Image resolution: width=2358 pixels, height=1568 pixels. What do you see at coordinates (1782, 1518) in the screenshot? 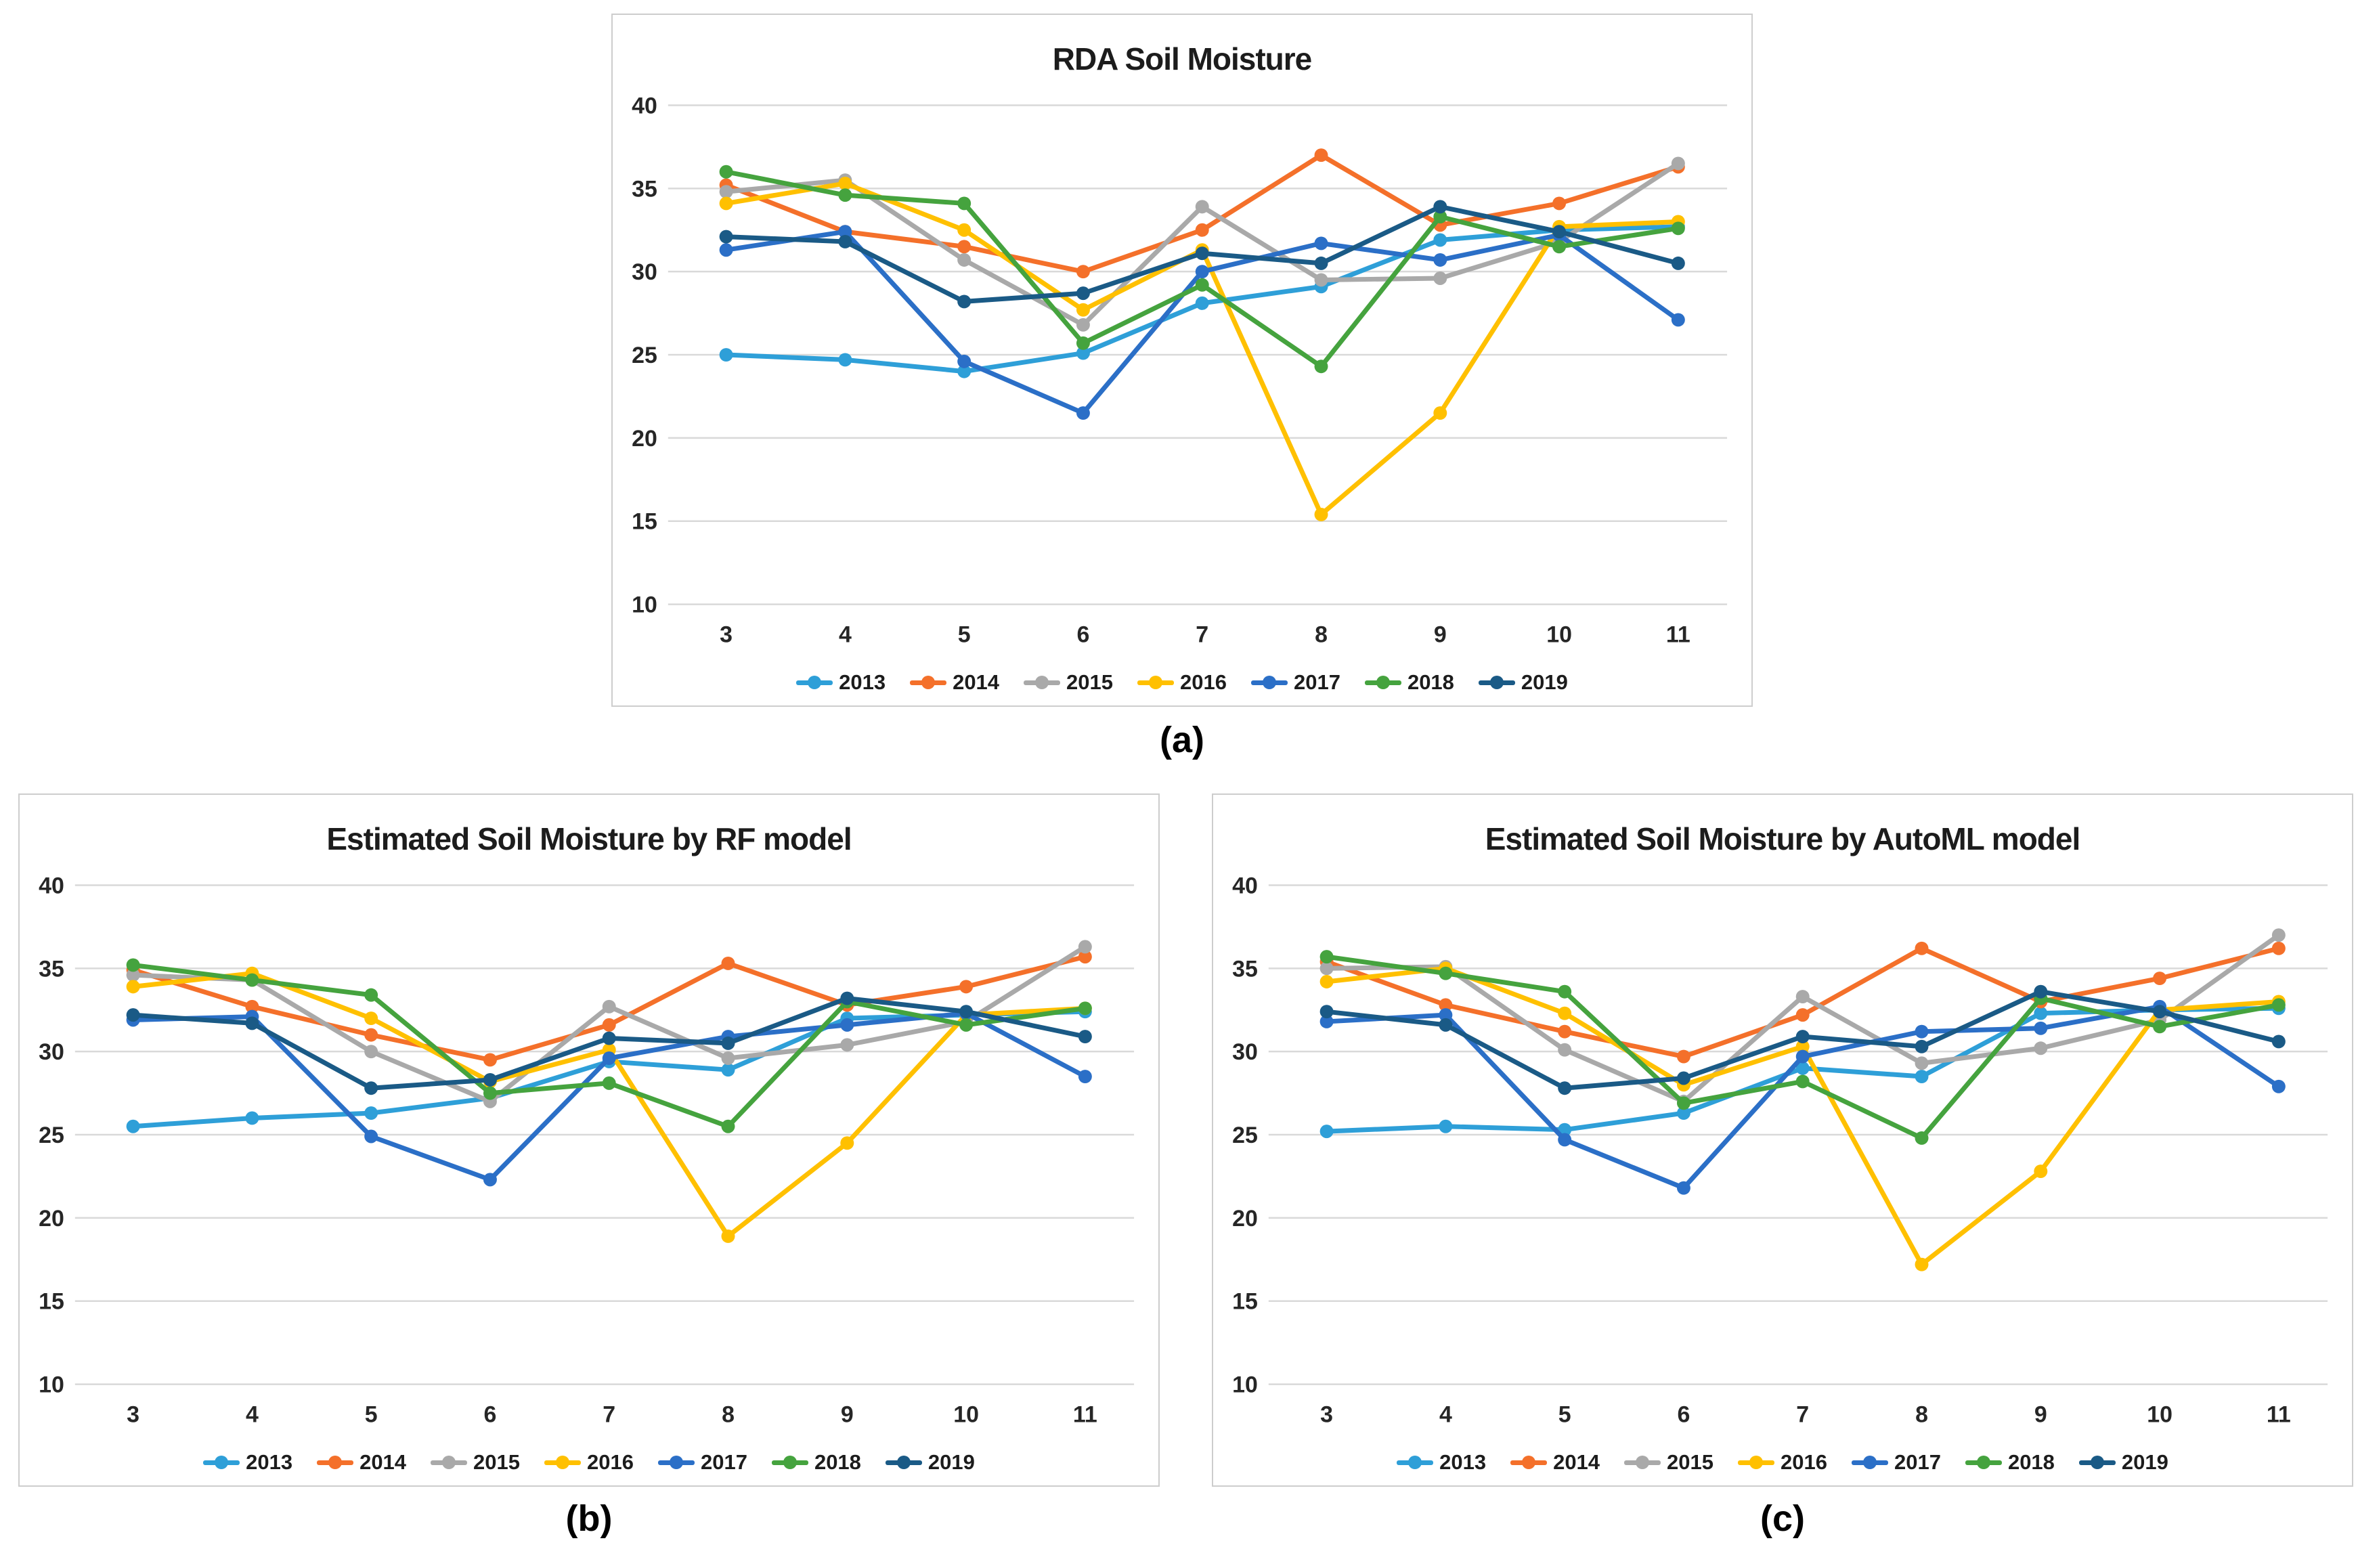
I see `caption-c: (c)` at bounding box center [1782, 1518].